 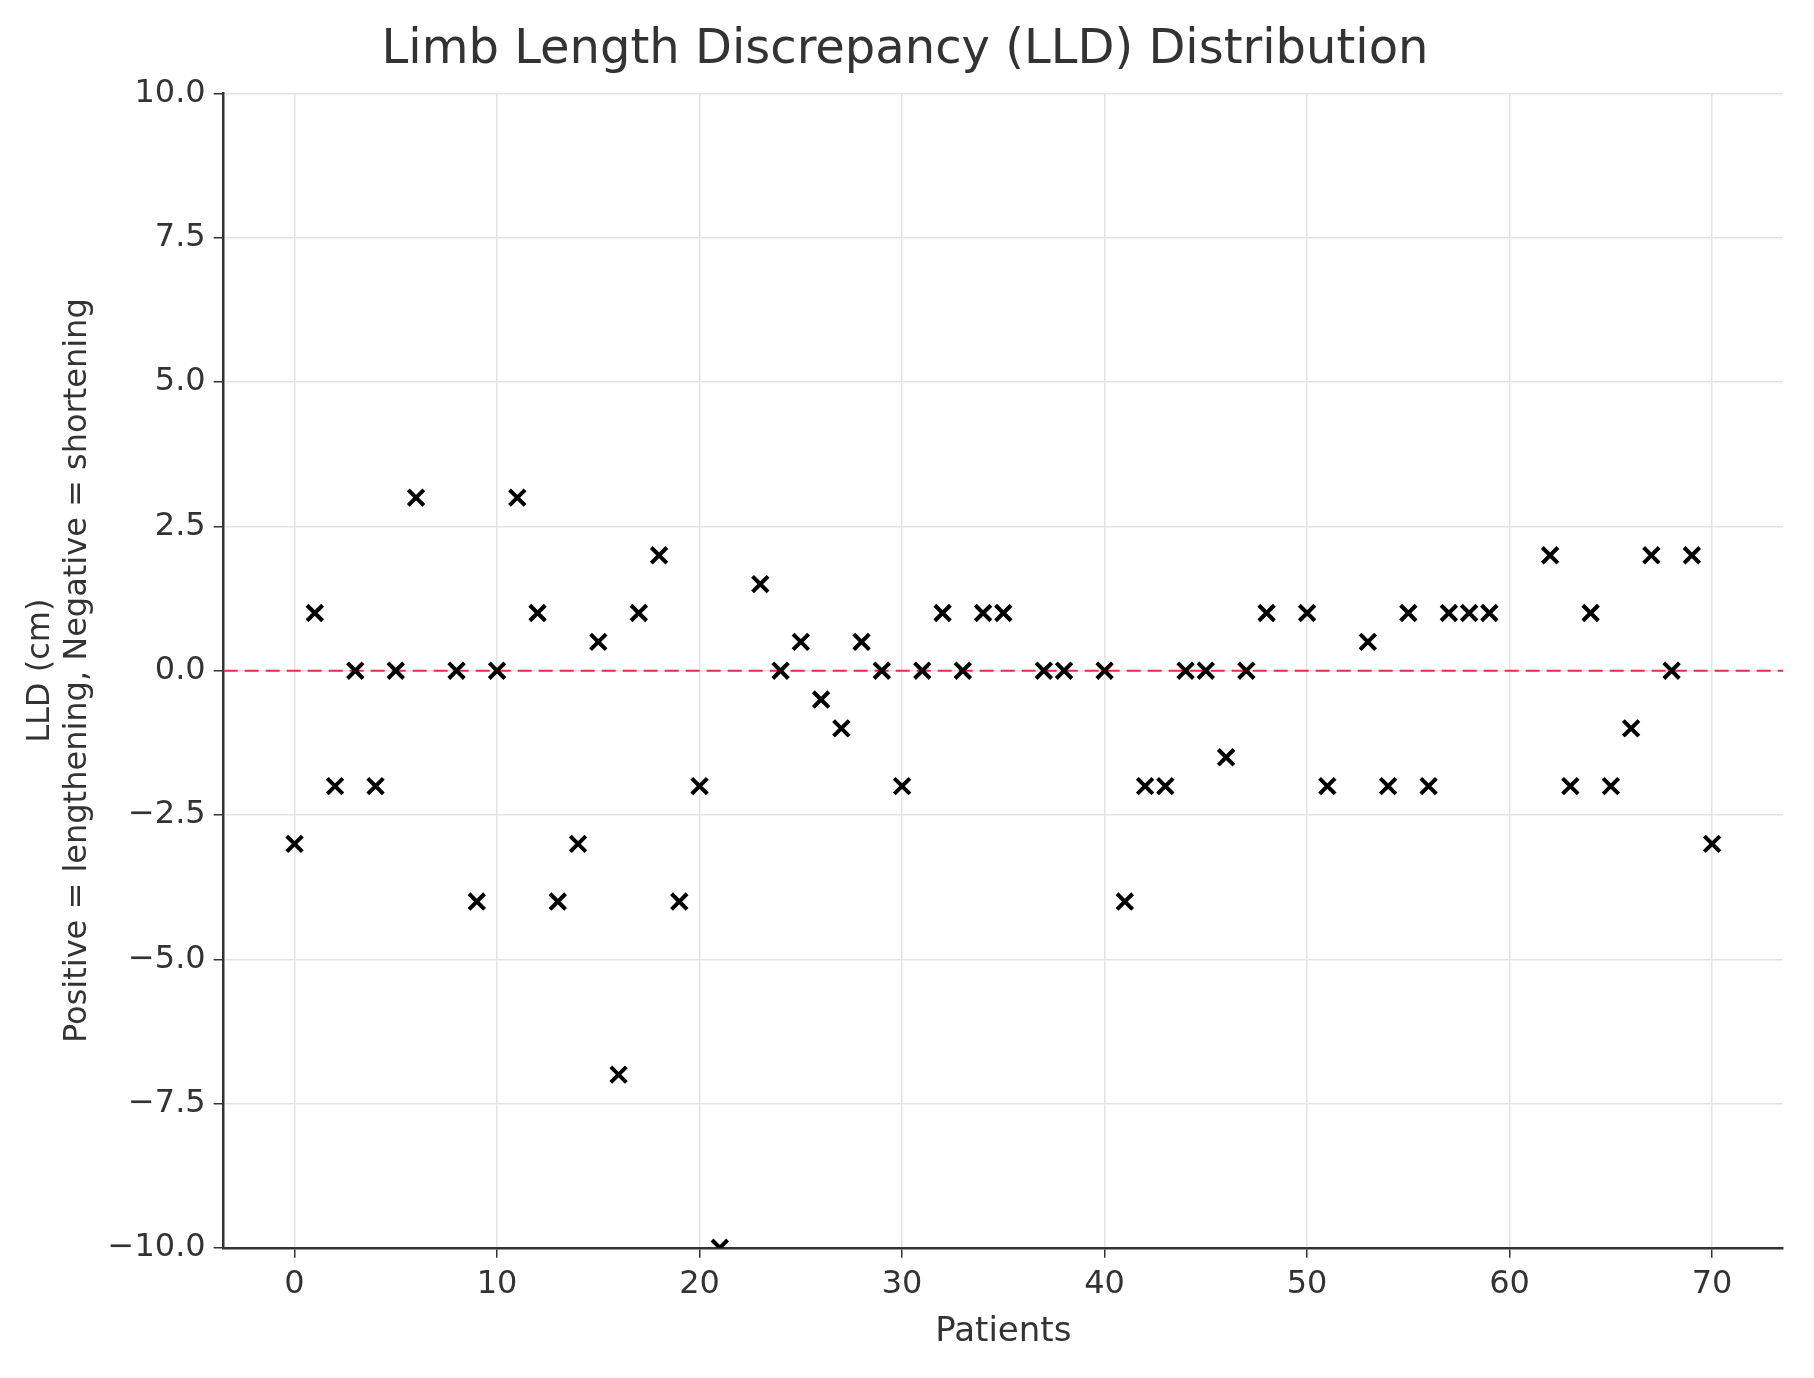 What do you see at coordinates (902, 1282) in the screenshot?
I see `x-tick-label: 30` at bounding box center [902, 1282].